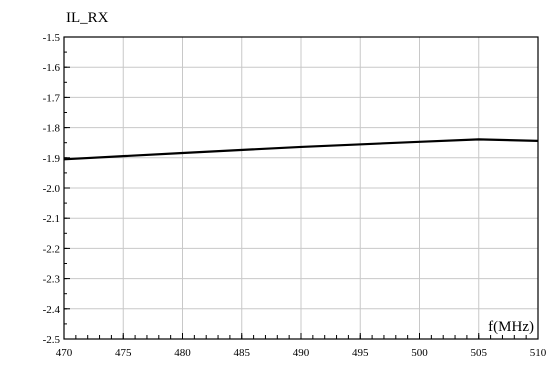 This screenshot has height=374, width=552. I want to click on y-tick-label: -2.0, so click(52, 189).